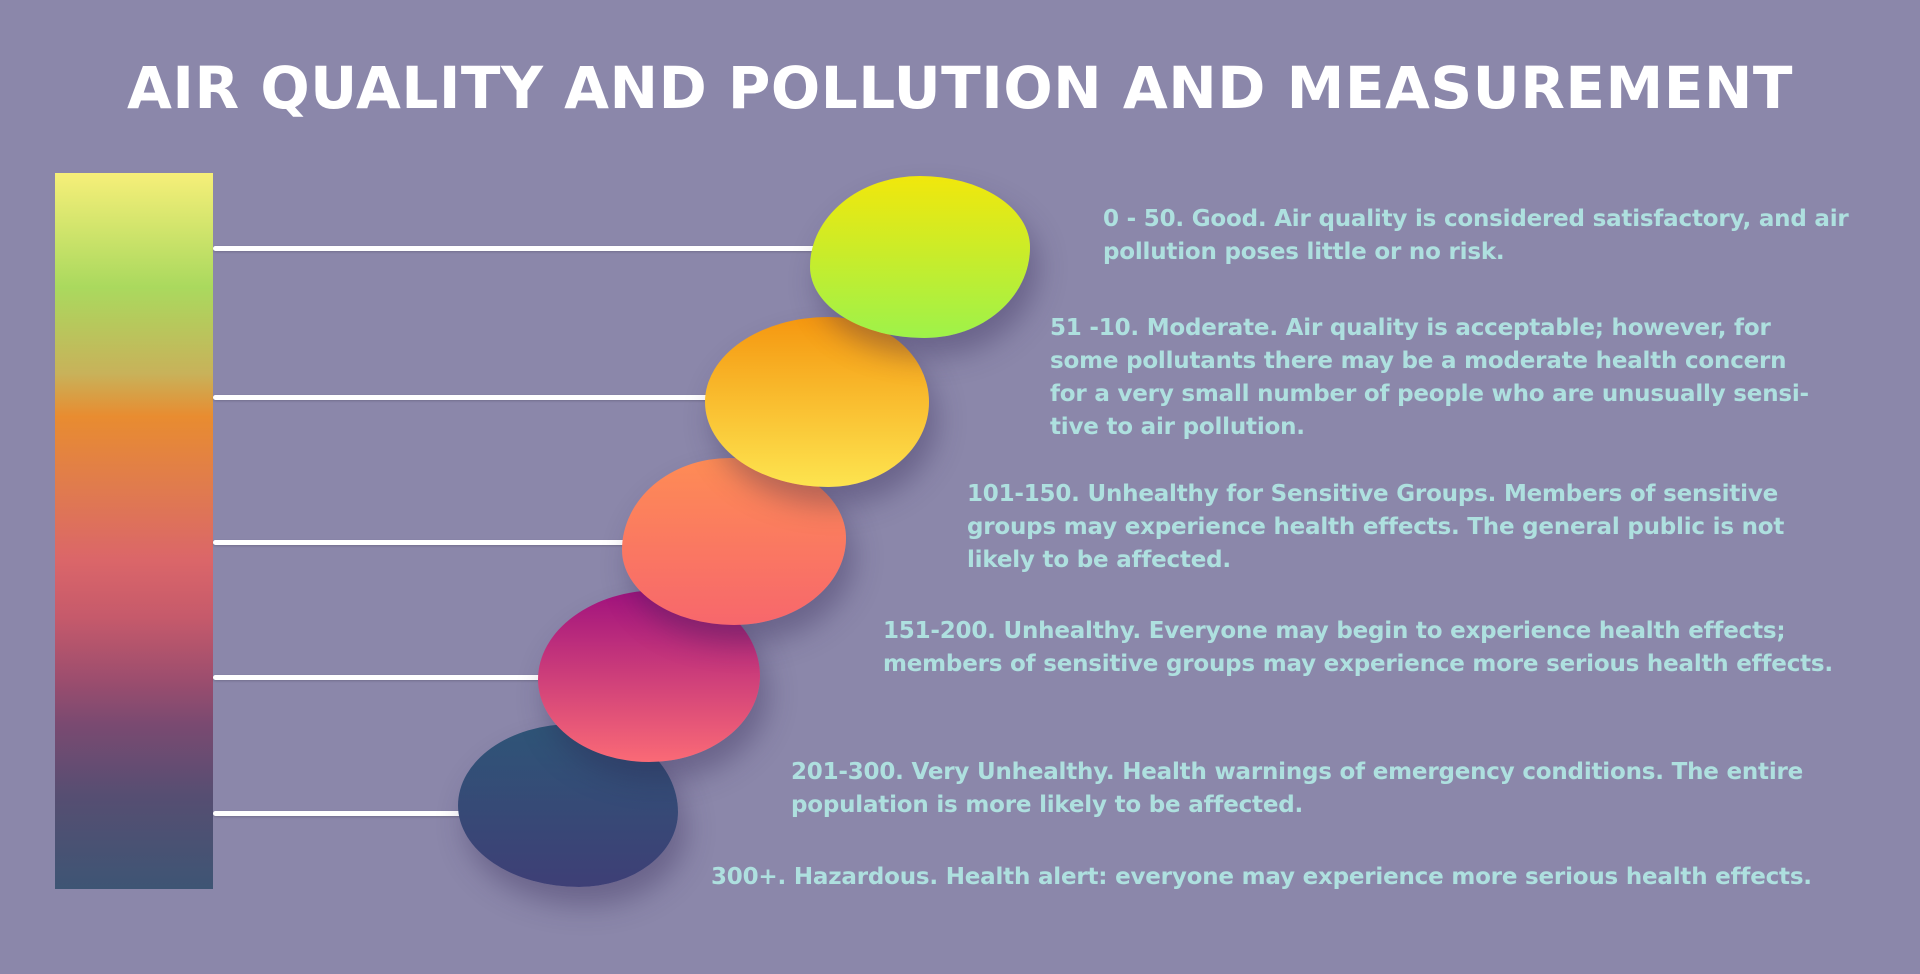 This screenshot has width=1920, height=974. What do you see at coordinates (343, 813) in the screenshot?
I see `connector-line-very-unhealthy` at bounding box center [343, 813].